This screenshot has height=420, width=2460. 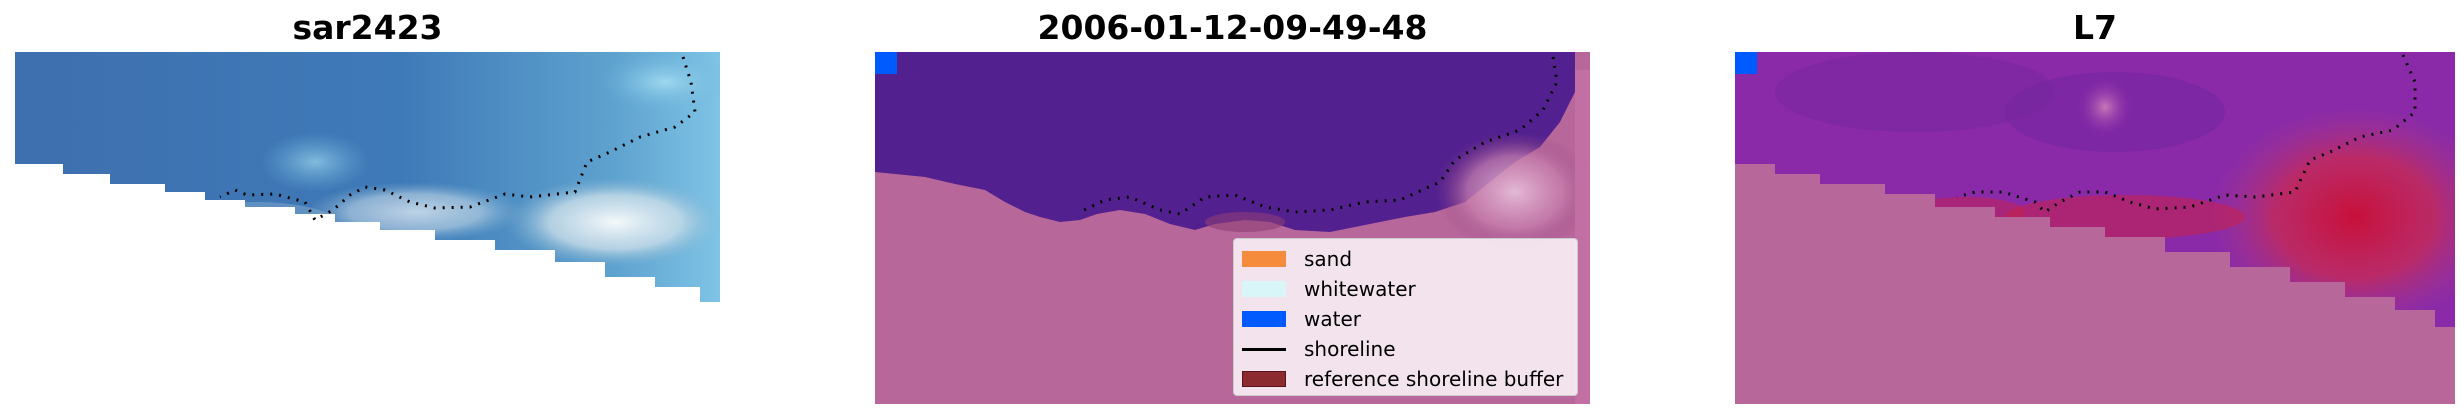 I want to click on legend-label-sand: sand, so click(x=1328, y=259).